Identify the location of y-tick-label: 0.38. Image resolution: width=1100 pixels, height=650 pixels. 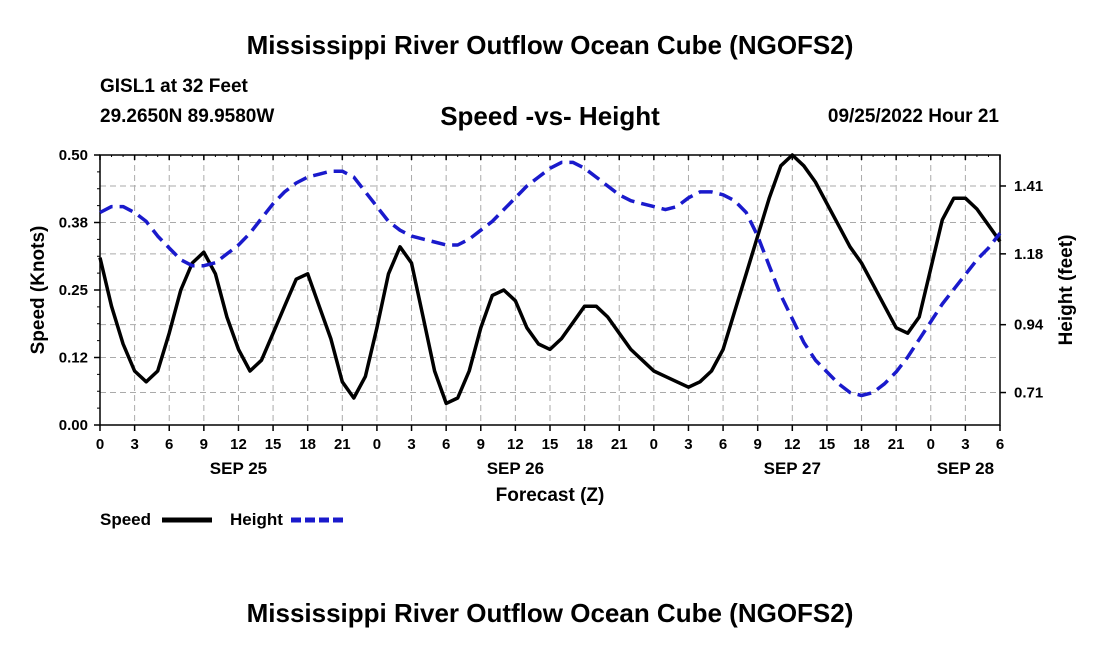
(73, 223).